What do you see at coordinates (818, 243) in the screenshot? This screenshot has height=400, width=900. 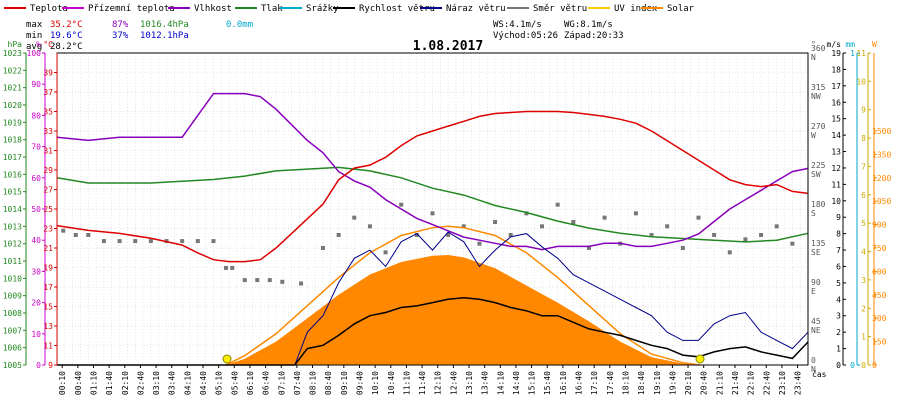 I see `wind-dir-tick-label: 135` at bounding box center [818, 243].